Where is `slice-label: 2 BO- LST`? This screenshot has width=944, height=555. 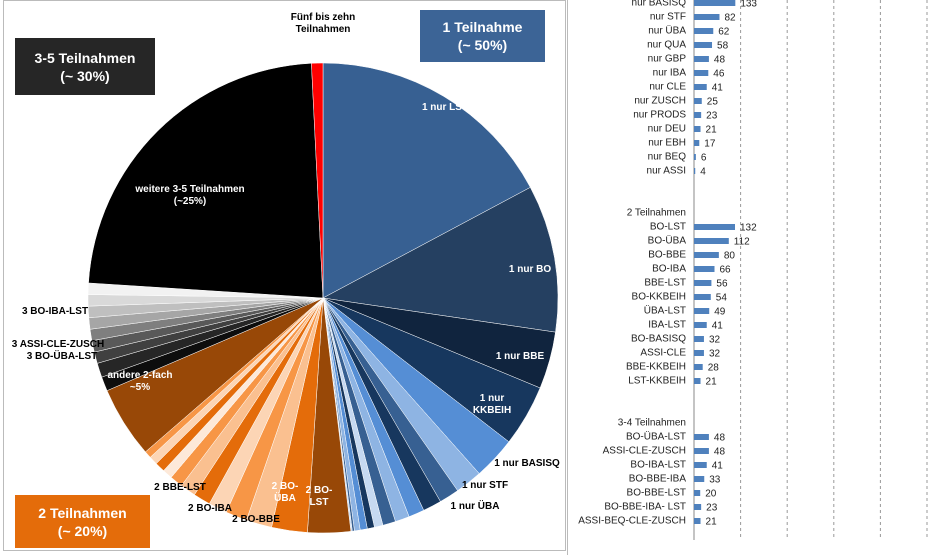 slice-label: 2 BO- LST is located at coordinates (319, 496).